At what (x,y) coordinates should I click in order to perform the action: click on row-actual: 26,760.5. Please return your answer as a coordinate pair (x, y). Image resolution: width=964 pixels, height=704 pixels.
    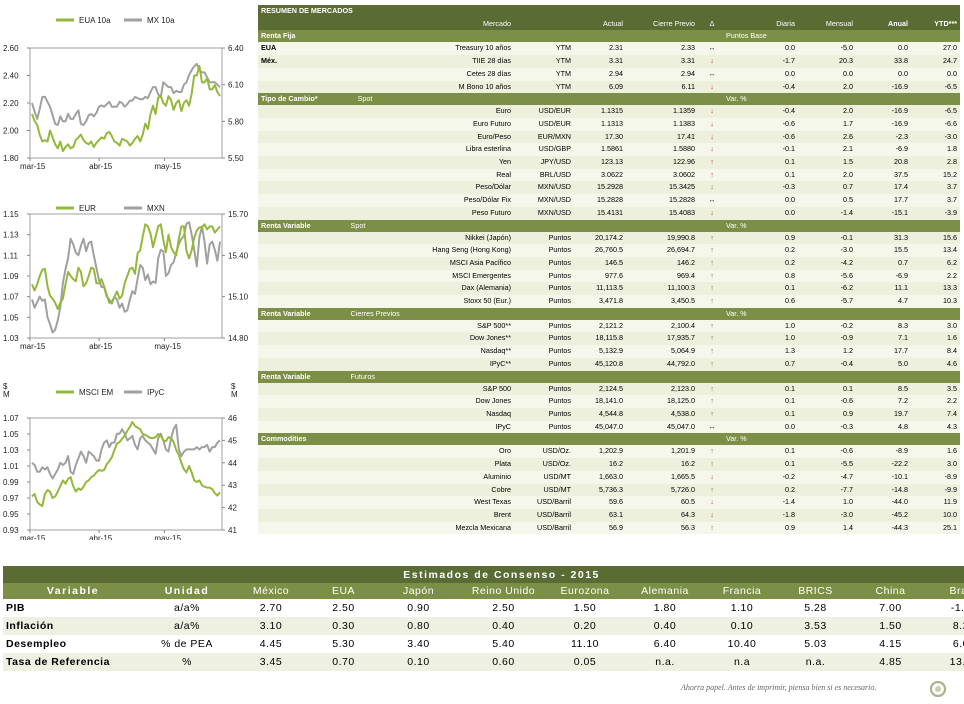
    Looking at the image, I should click on (600, 250).